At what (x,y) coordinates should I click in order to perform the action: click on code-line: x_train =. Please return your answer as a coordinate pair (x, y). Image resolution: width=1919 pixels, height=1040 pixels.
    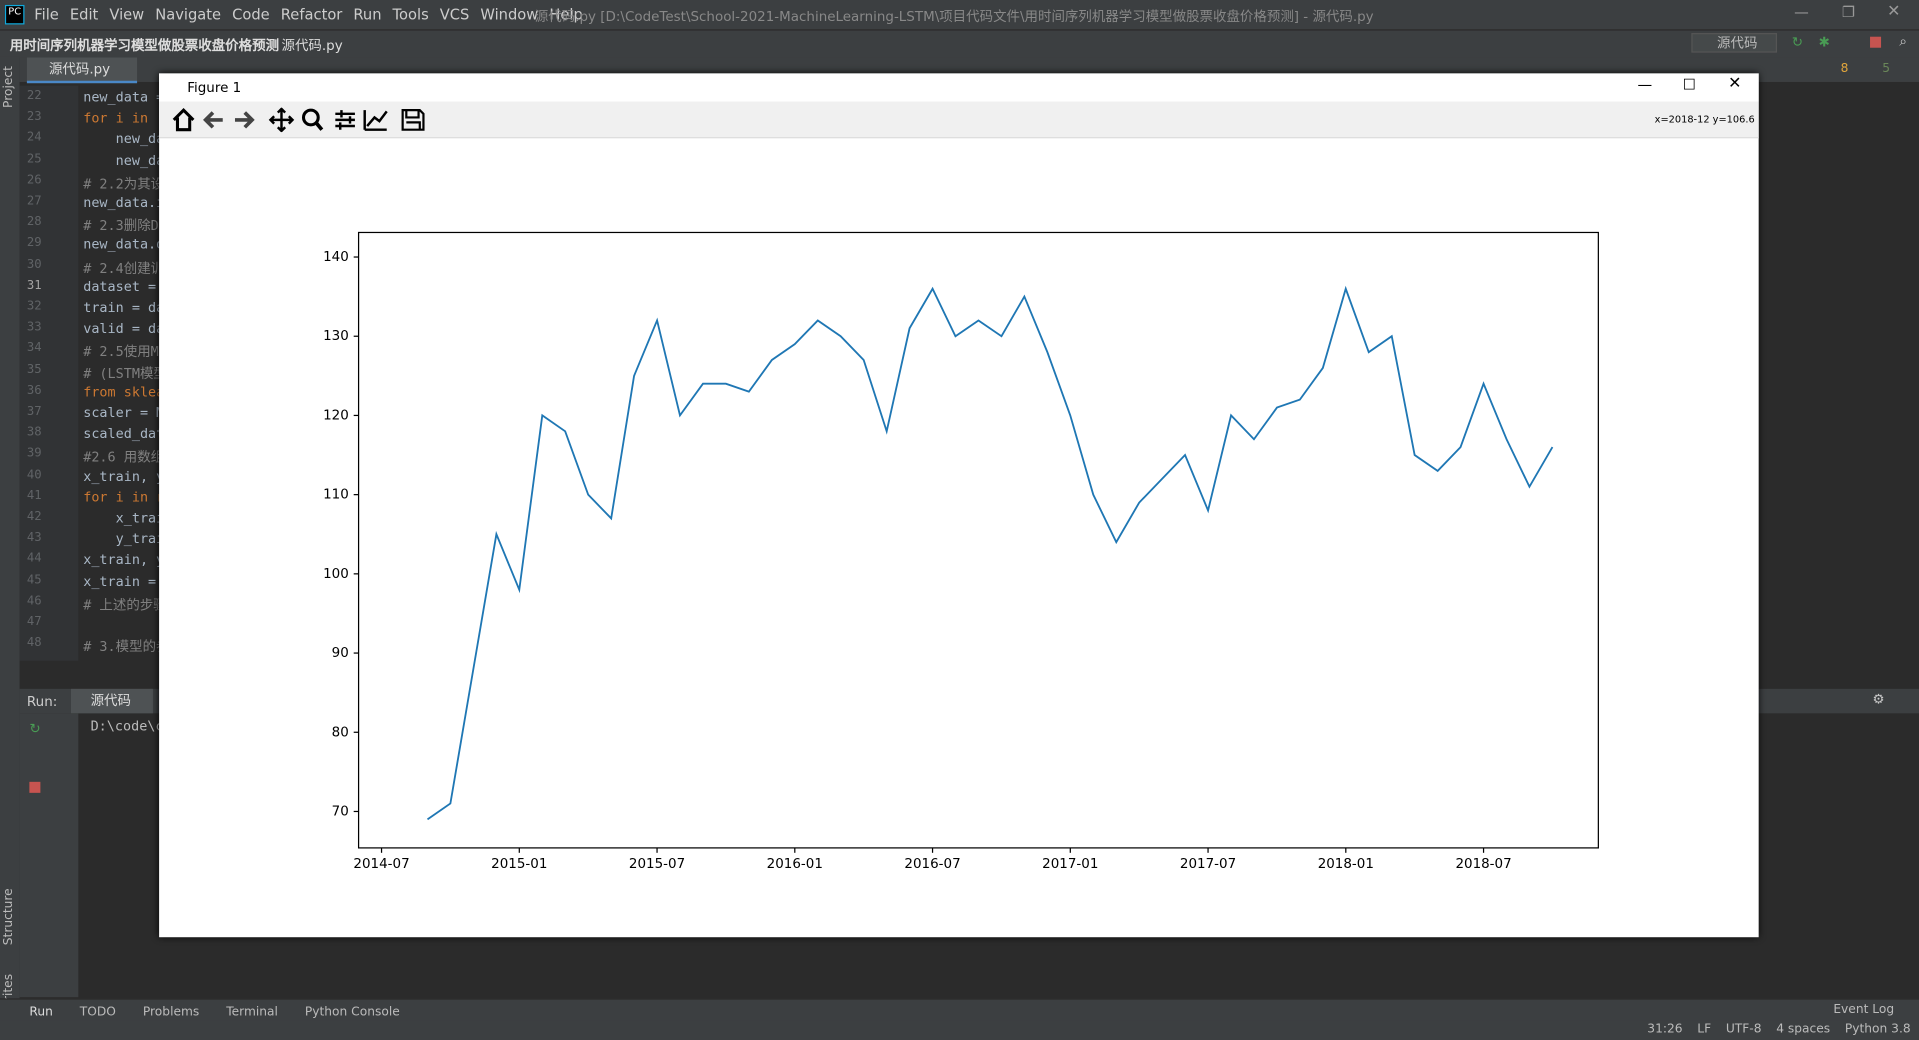
    Looking at the image, I should click on (124, 581).